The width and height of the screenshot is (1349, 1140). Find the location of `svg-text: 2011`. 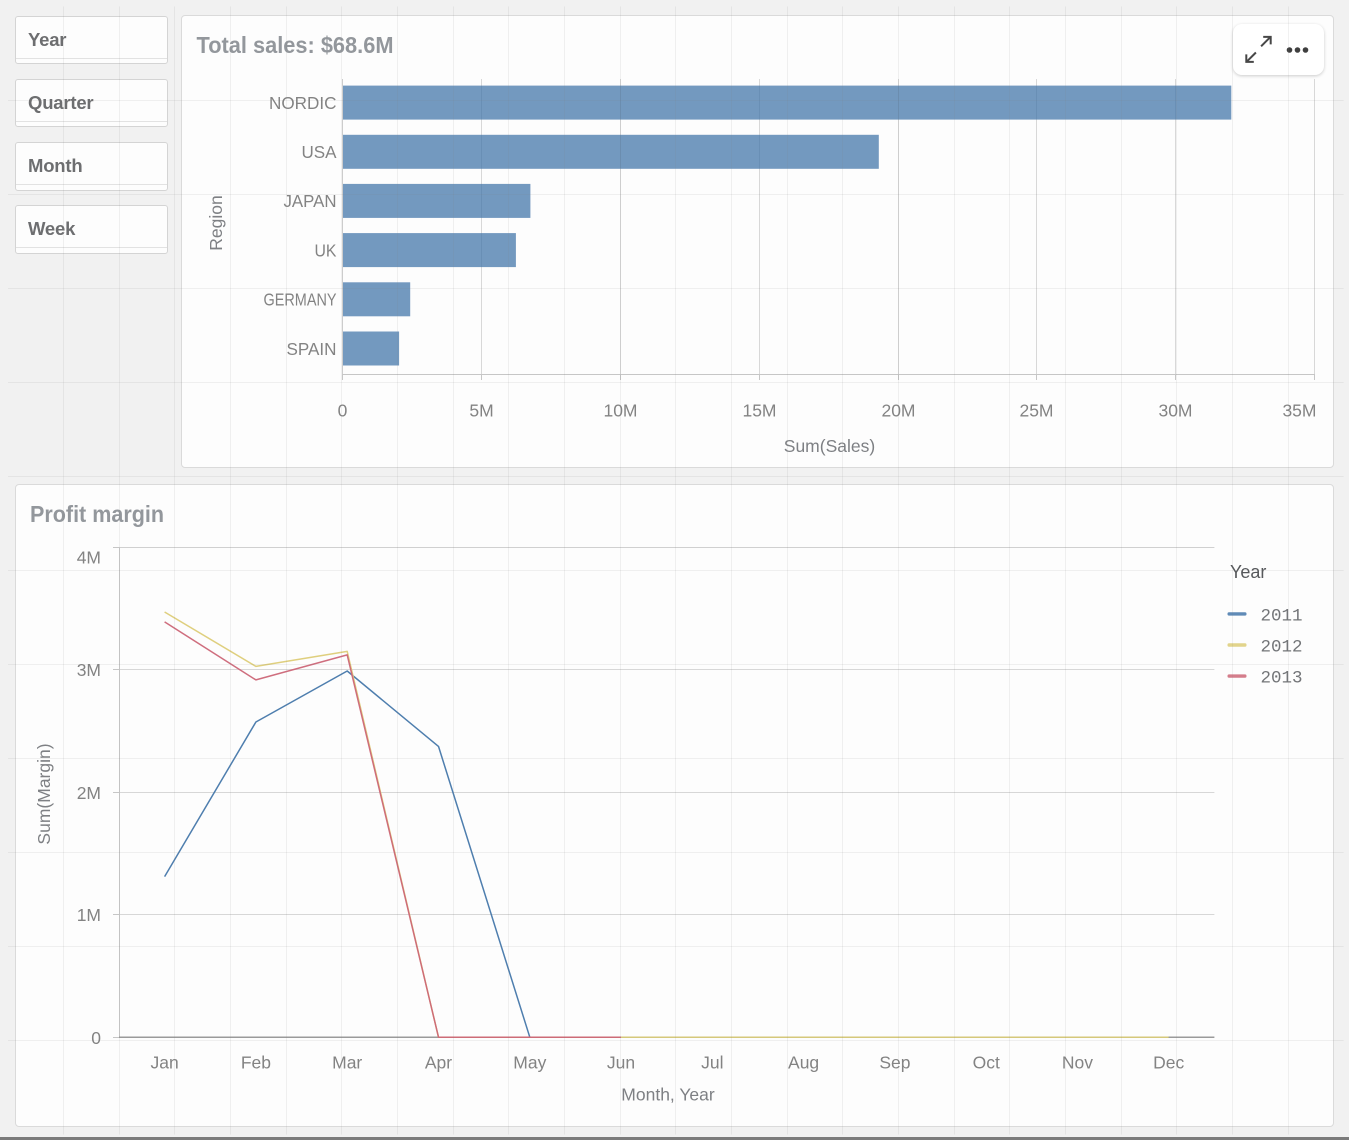

svg-text: 2011 is located at coordinates (1282, 616).